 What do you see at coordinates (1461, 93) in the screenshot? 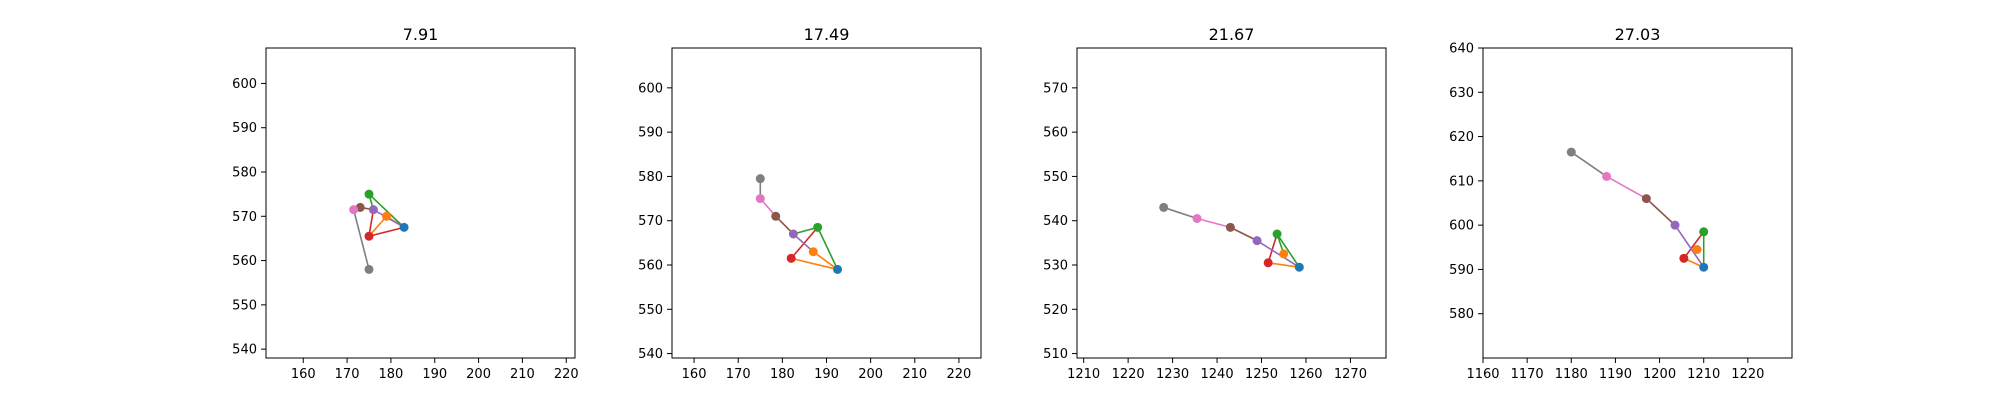
I see `y-tick-label: 630` at bounding box center [1461, 93].